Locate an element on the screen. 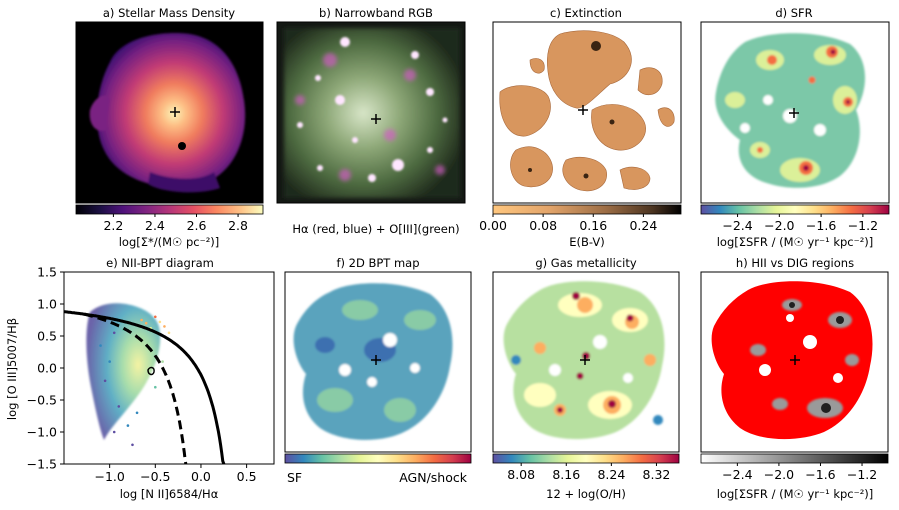 This screenshot has height=510, width=899. bpt-xtick-label: 0.5 is located at coordinates (247, 476).